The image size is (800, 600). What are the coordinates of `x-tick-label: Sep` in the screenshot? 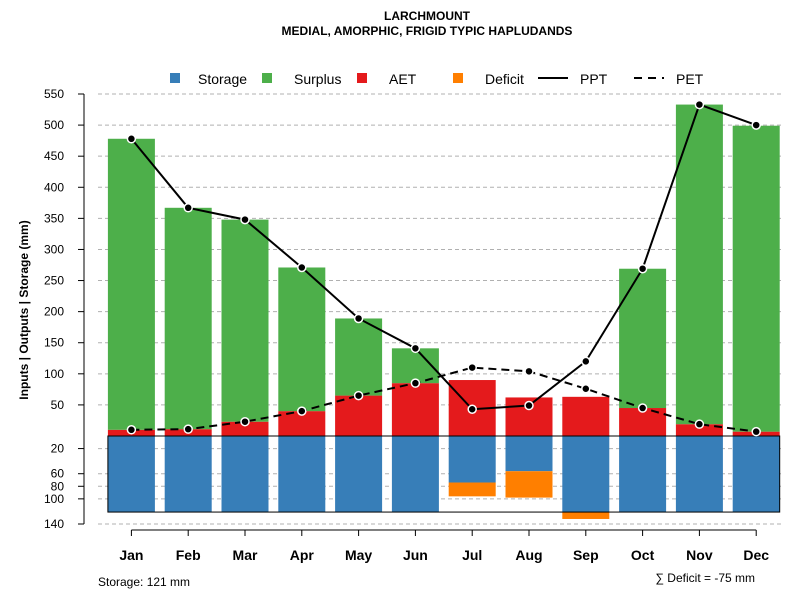 It's located at (586, 555).